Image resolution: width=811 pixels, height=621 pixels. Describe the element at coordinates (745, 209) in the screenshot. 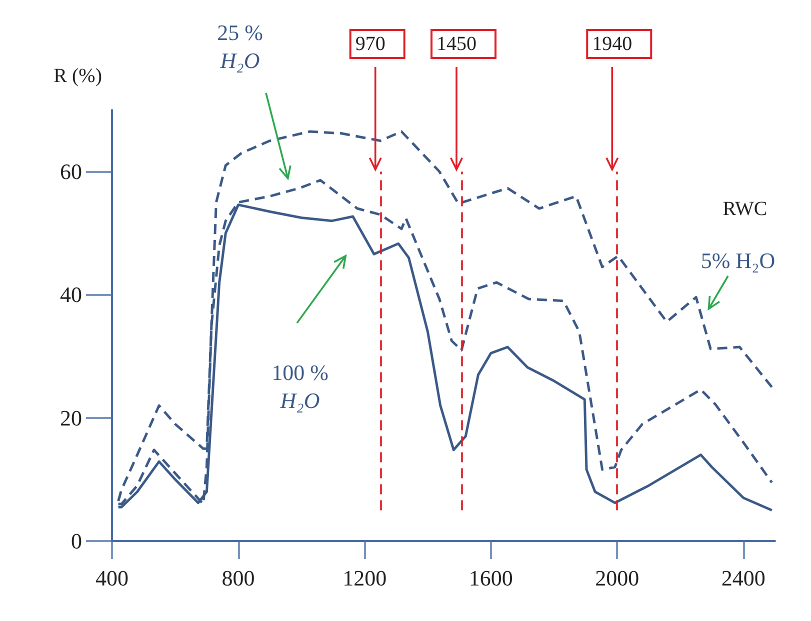

I see `annotation: RWC` at that location.